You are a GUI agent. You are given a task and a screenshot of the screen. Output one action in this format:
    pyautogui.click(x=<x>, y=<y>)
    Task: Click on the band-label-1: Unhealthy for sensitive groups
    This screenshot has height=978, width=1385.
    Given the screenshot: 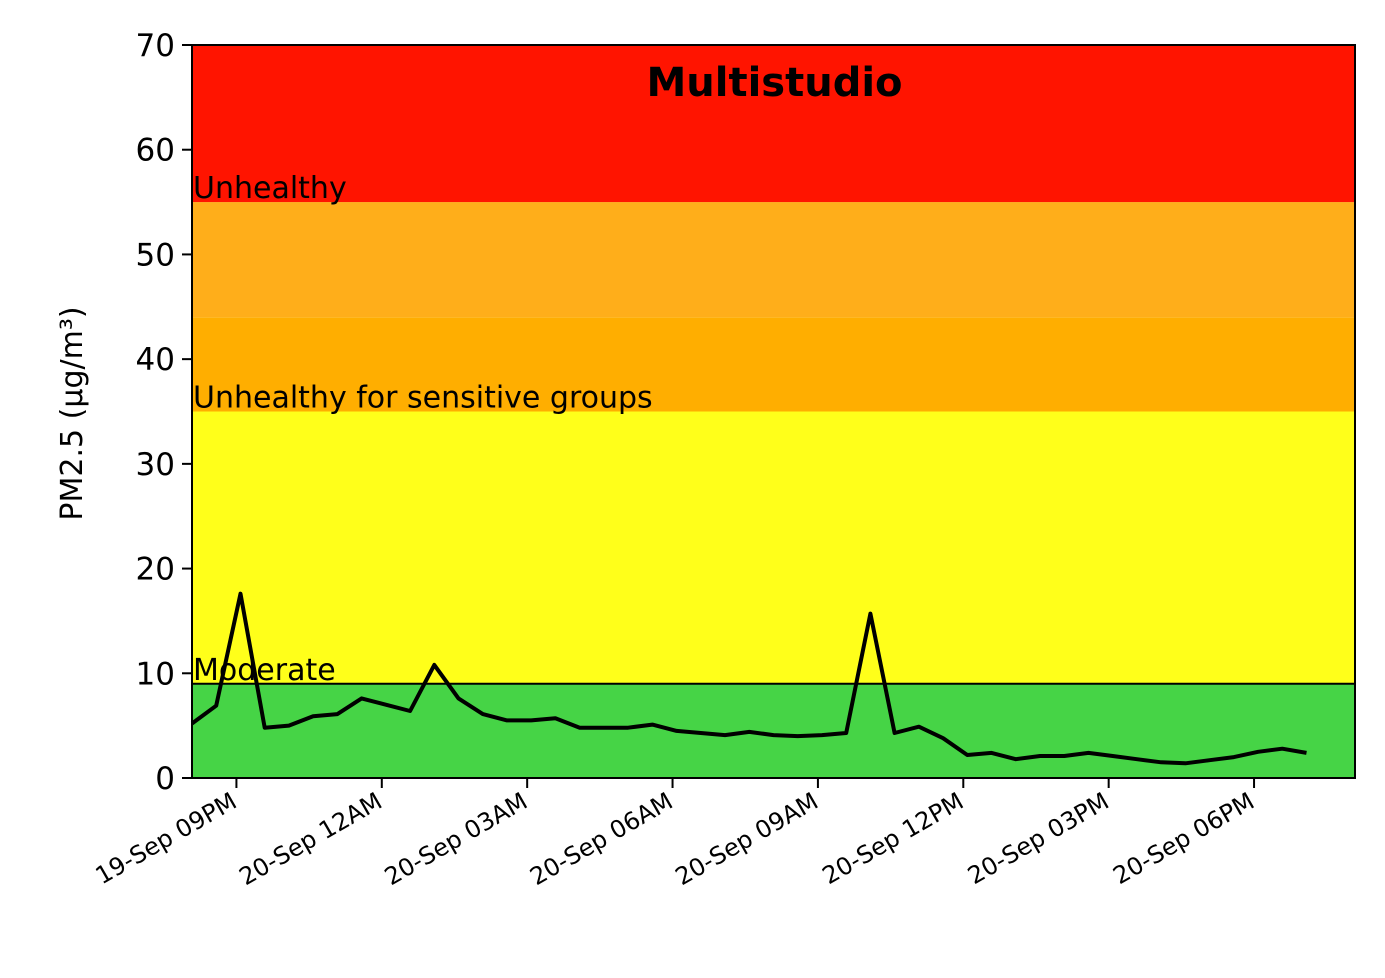 What is the action you would take?
    pyautogui.click(x=423, y=398)
    